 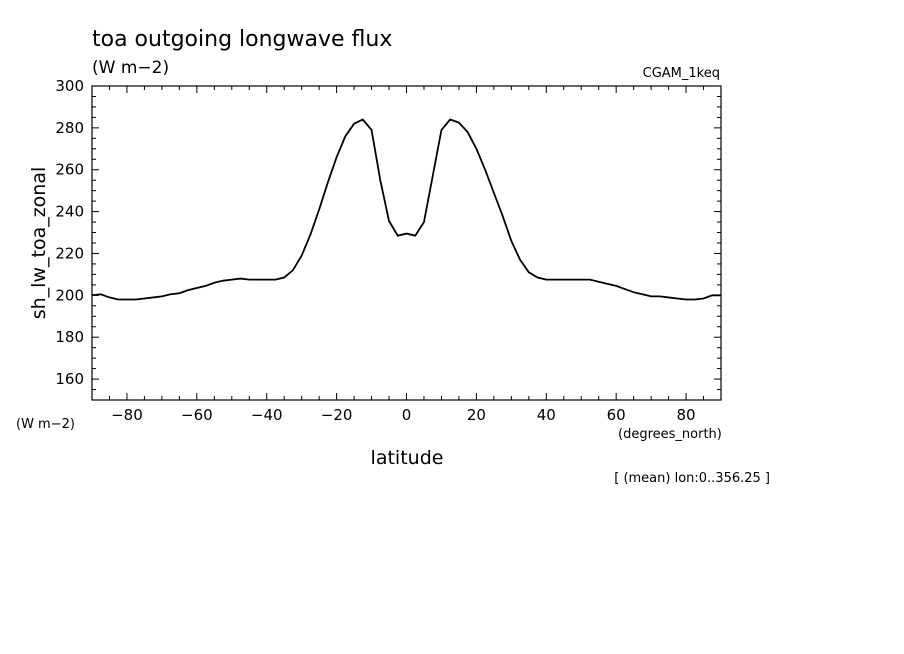 What do you see at coordinates (69, 128) in the screenshot?
I see `y-tick-label: 280` at bounding box center [69, 128].